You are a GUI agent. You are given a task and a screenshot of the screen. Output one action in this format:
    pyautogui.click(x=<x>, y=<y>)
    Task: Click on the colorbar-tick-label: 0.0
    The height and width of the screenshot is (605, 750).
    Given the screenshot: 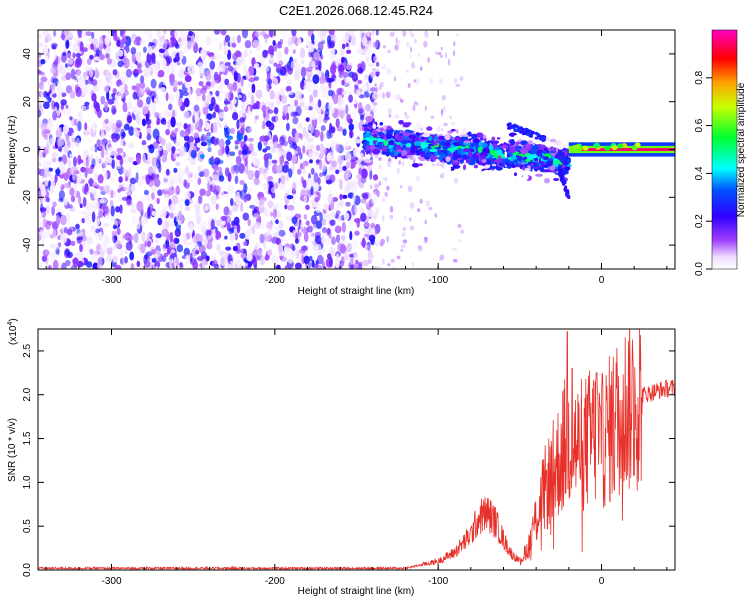 What is the action you would take?
    pyautogui.click(x=699, y=269)
    